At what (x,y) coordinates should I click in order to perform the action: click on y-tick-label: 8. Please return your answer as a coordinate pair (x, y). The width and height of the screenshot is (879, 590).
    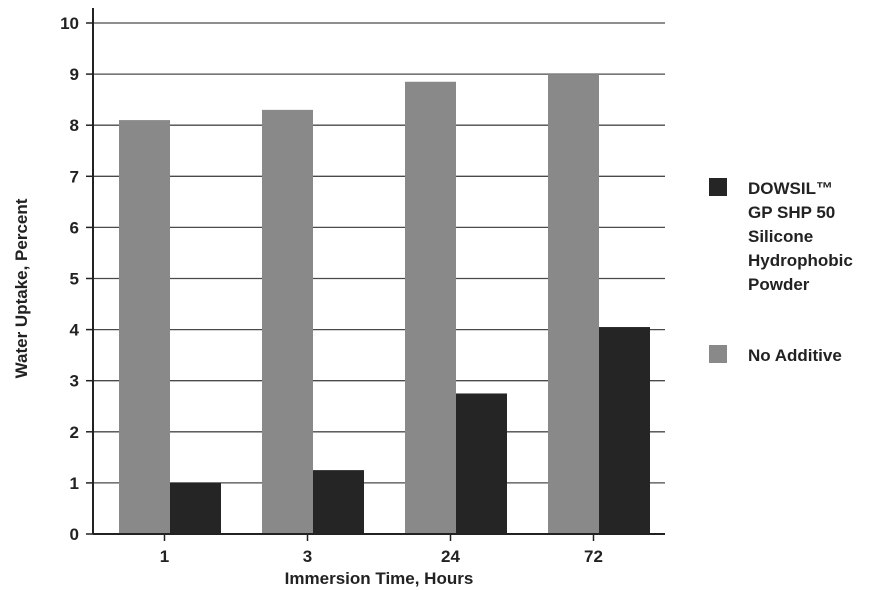
    Looking at the image, I should click on (74, 125).